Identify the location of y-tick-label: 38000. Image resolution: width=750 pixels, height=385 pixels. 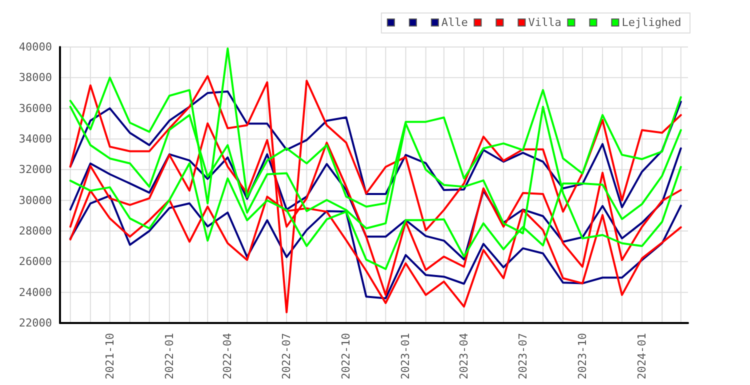
(35, 77).